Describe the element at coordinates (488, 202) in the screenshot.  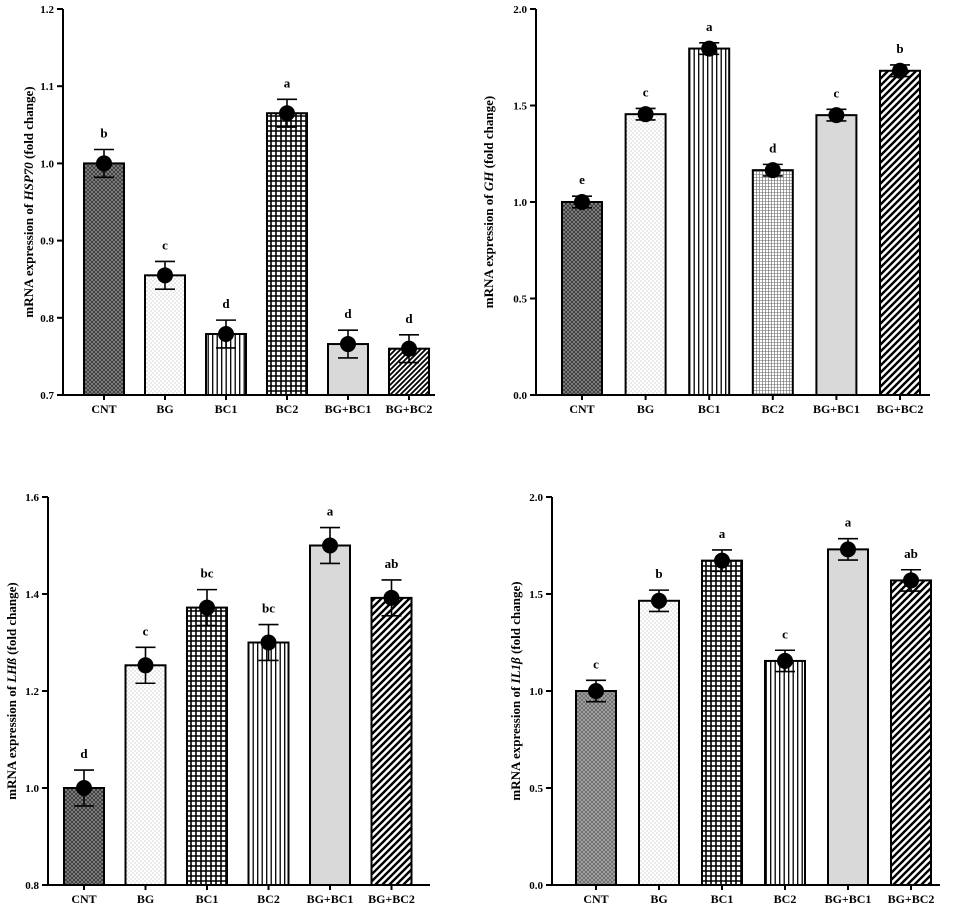
I see `y-axis-label: mRNA expression of GH (fold change)` at that location.